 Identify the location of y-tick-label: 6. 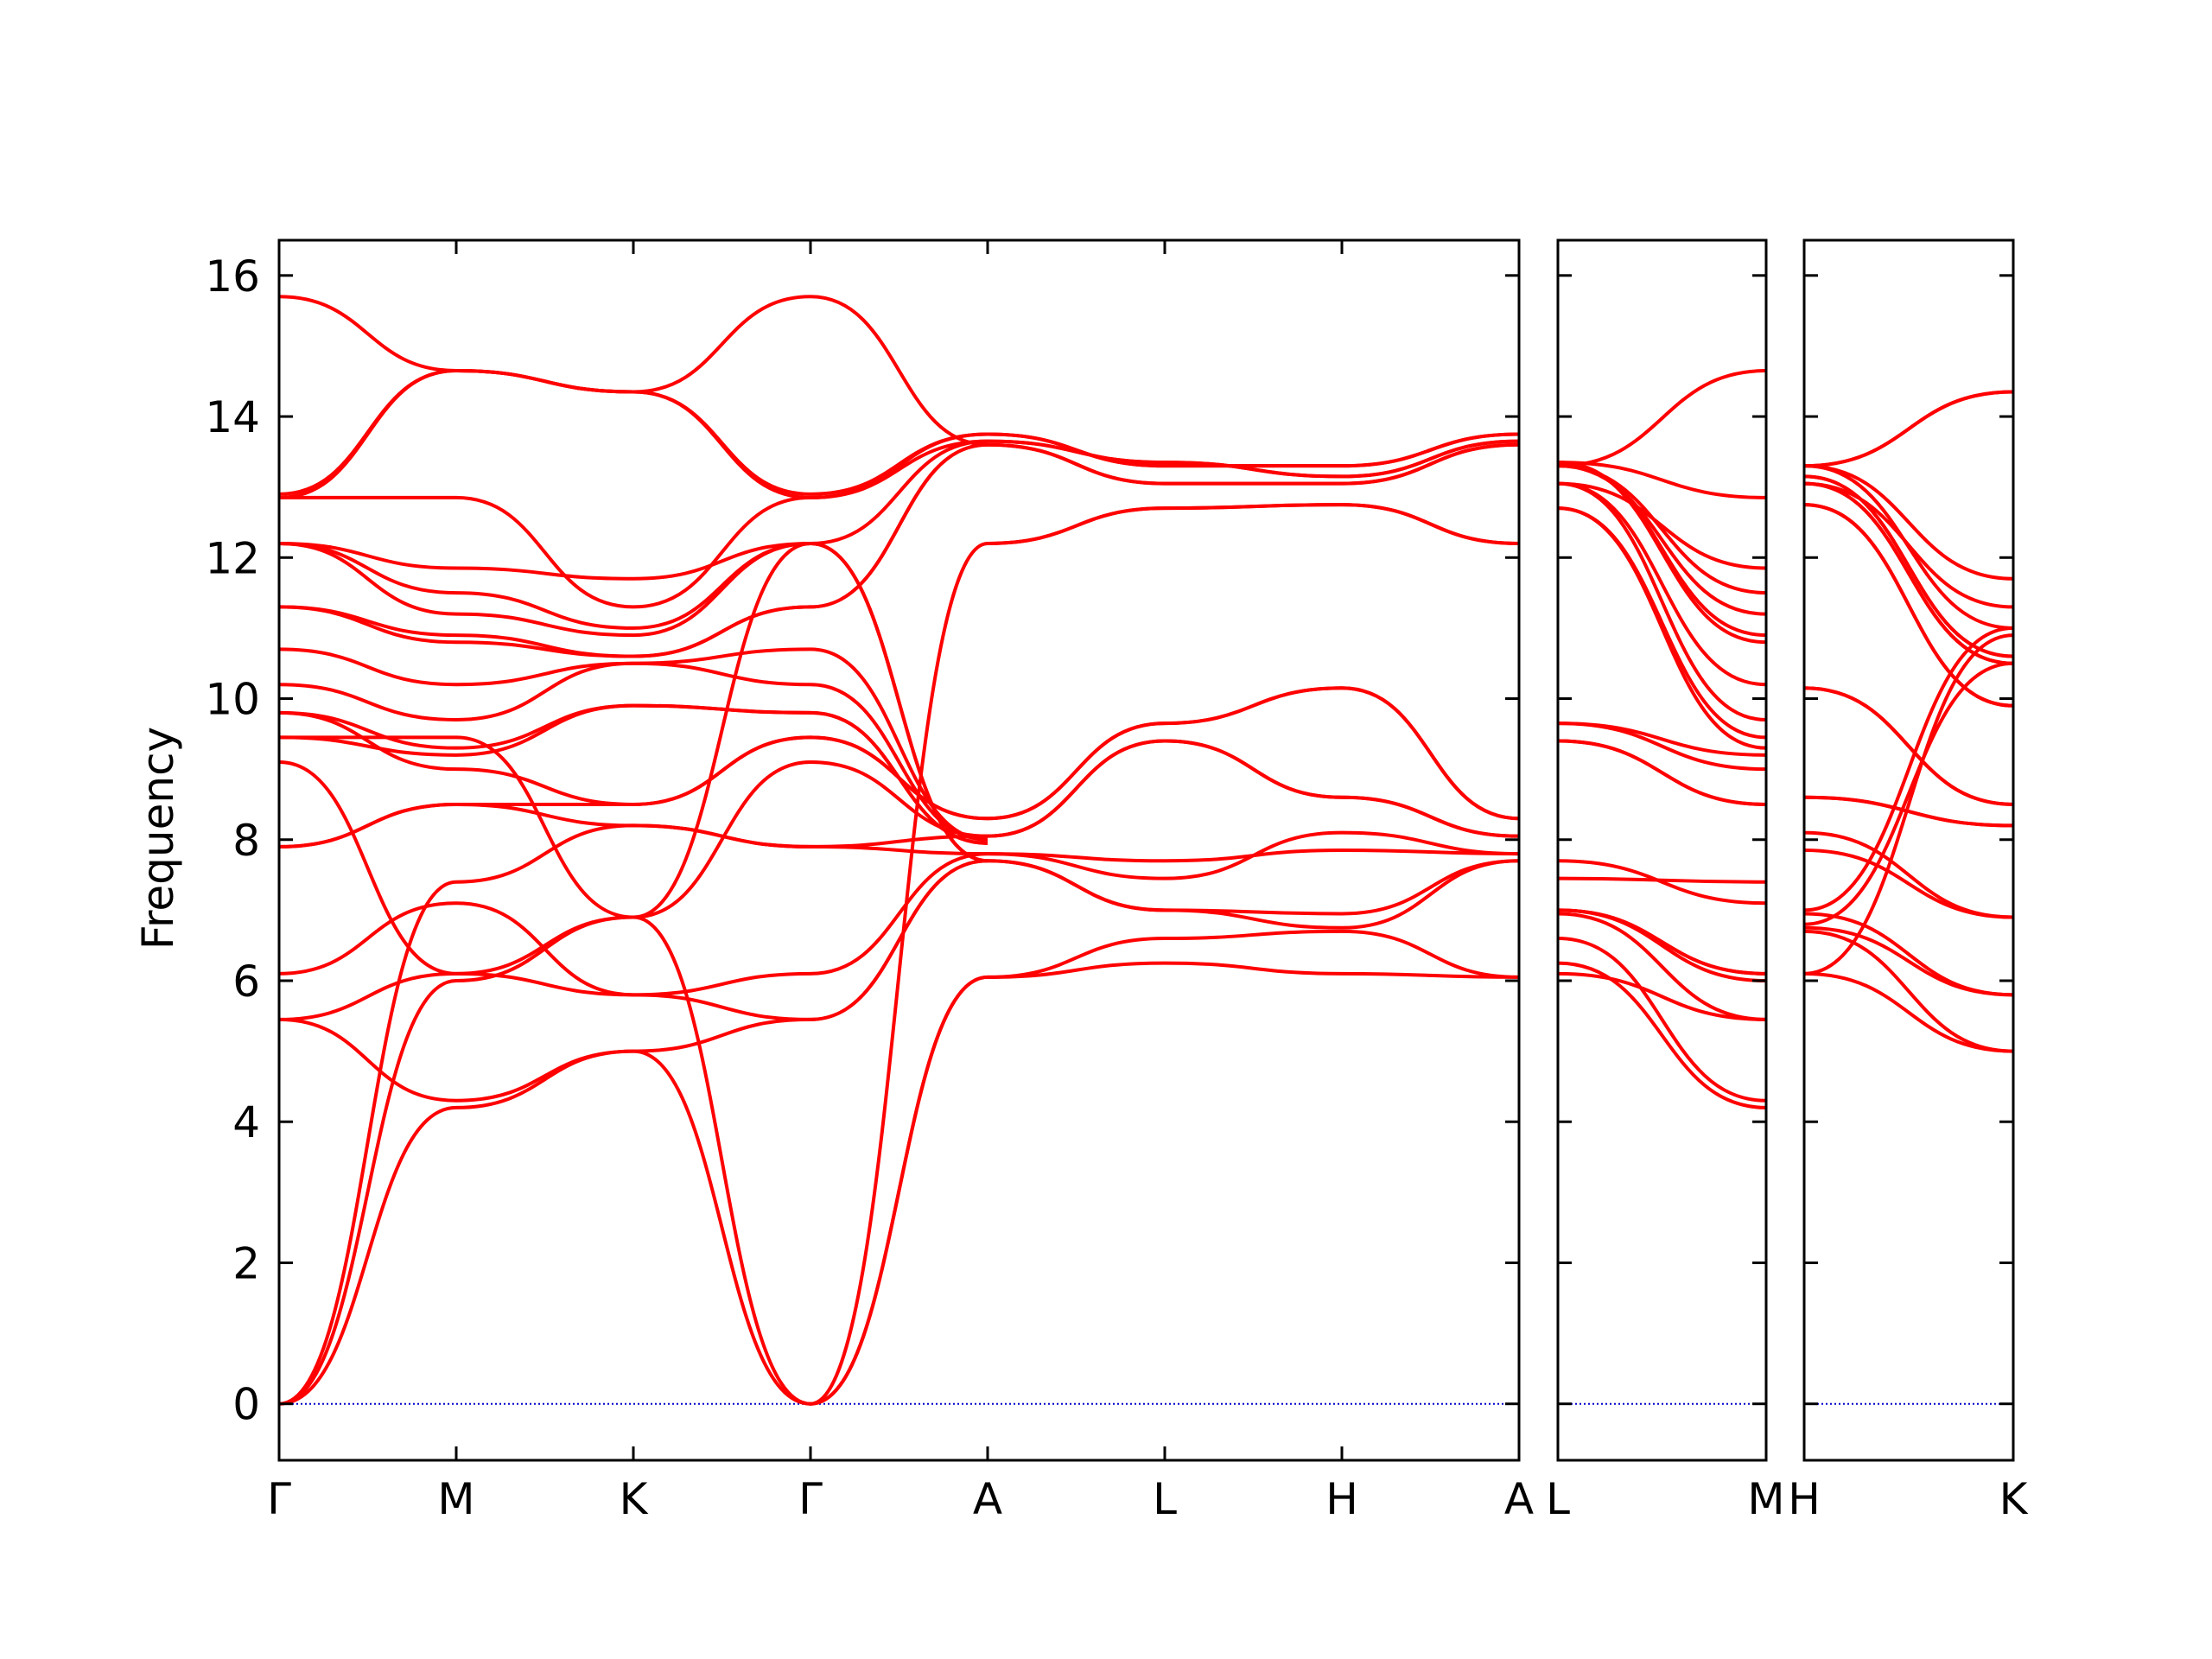
(246, 982).